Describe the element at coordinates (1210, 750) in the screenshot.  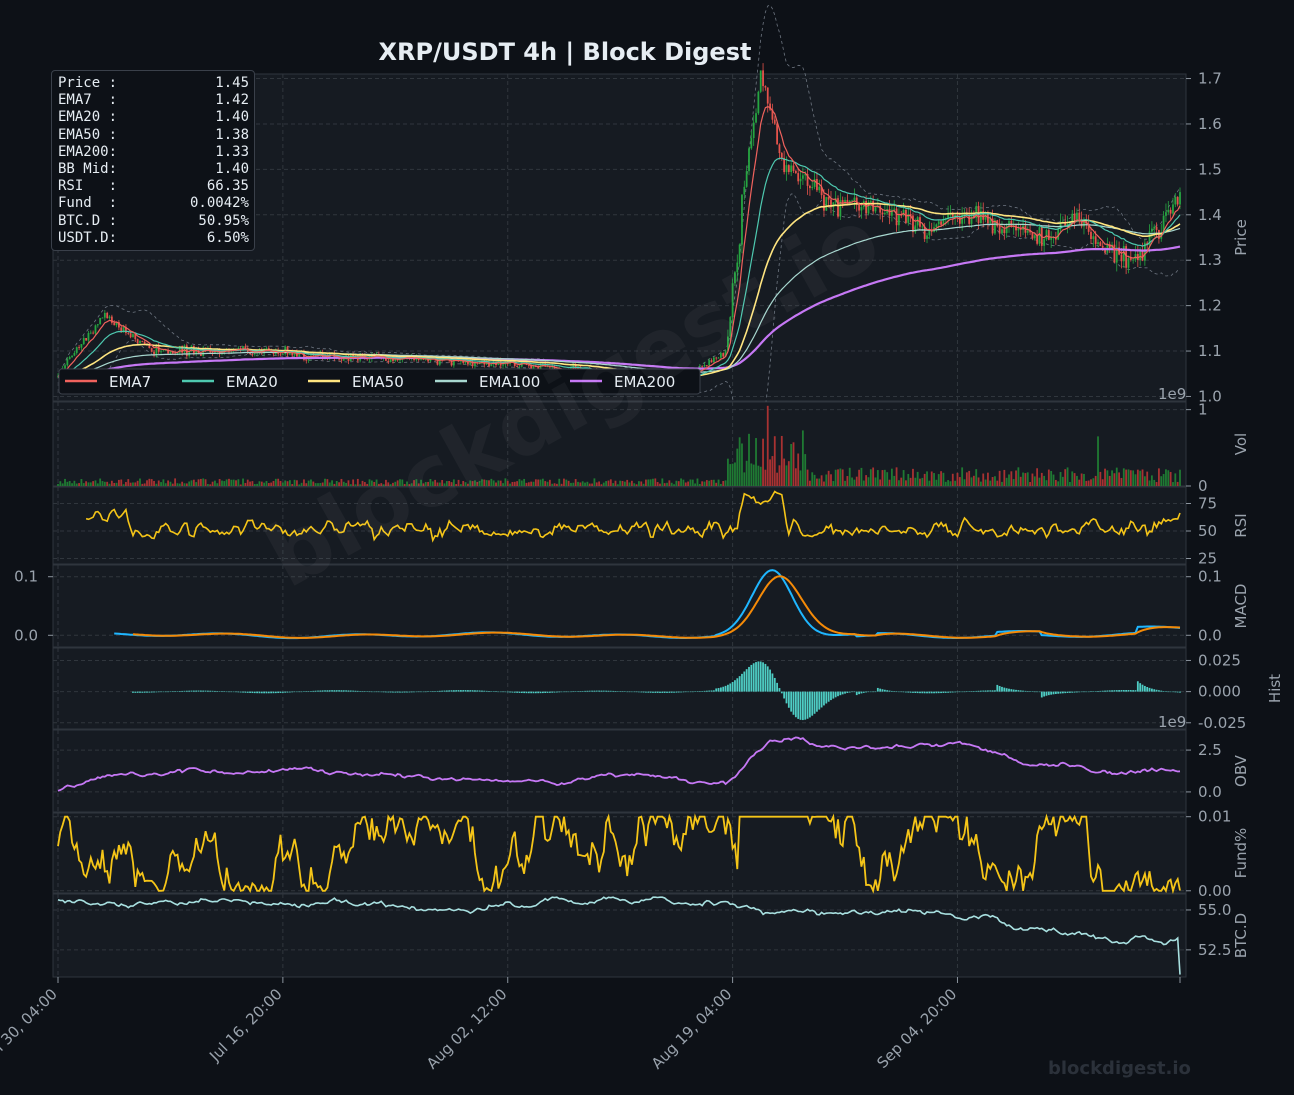
I see `y-tick-label: 2.5` at that location.